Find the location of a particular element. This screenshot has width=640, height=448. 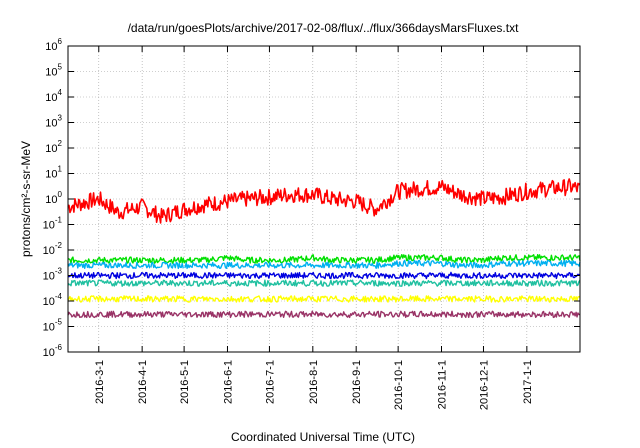

y-tick-label: 10⁻⁵ is located at coordinates (53, 326).